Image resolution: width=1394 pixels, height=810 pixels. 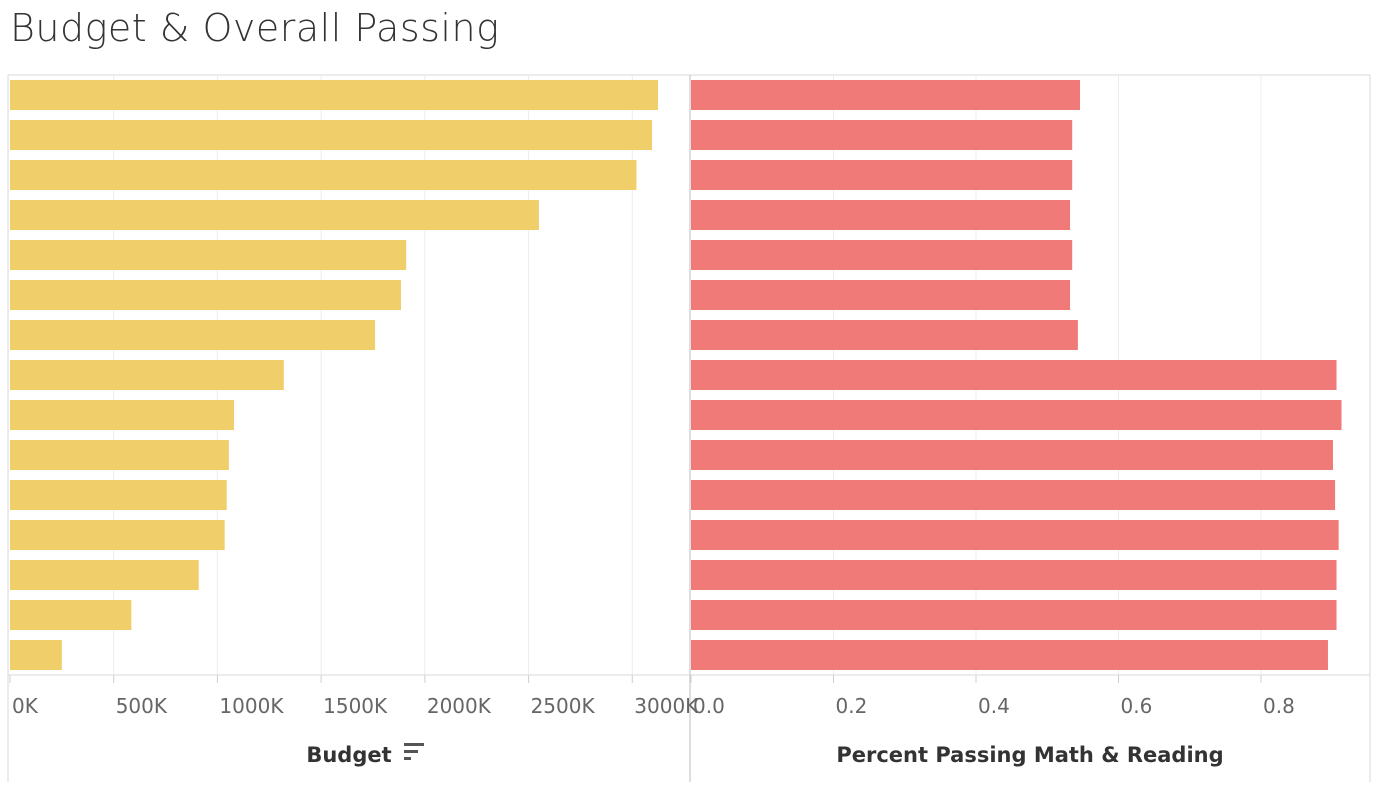 I want to click on x-axis-title-percent: Percent Passing Math & Reading, so click(x=1029, y=755).